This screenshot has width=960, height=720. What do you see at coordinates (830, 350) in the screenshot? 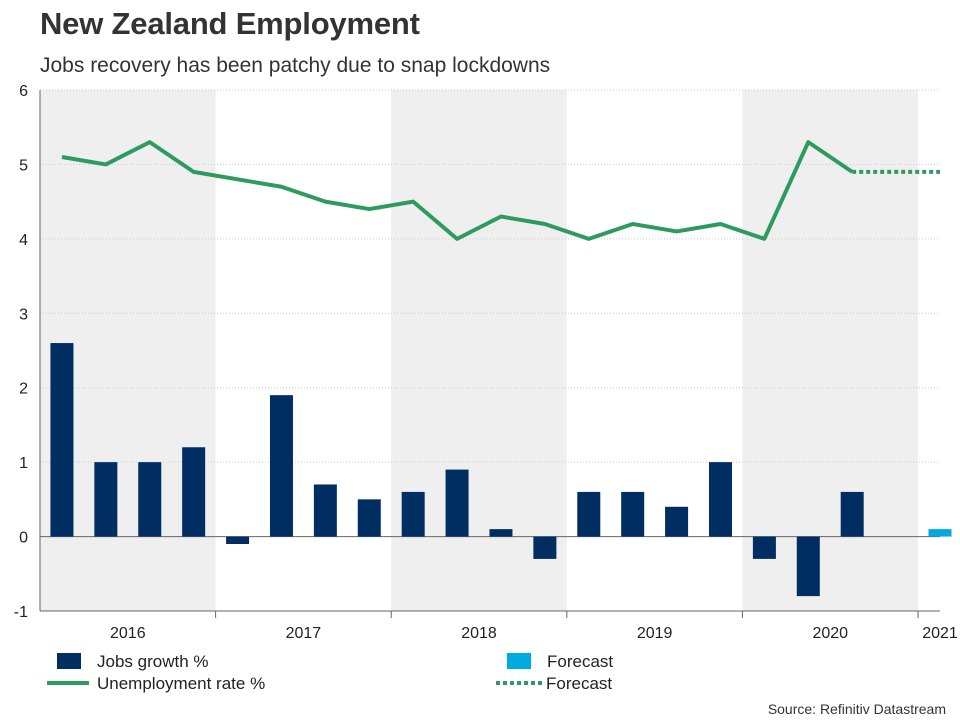
I see `year-shade-band` at bounding box center [830, 350].